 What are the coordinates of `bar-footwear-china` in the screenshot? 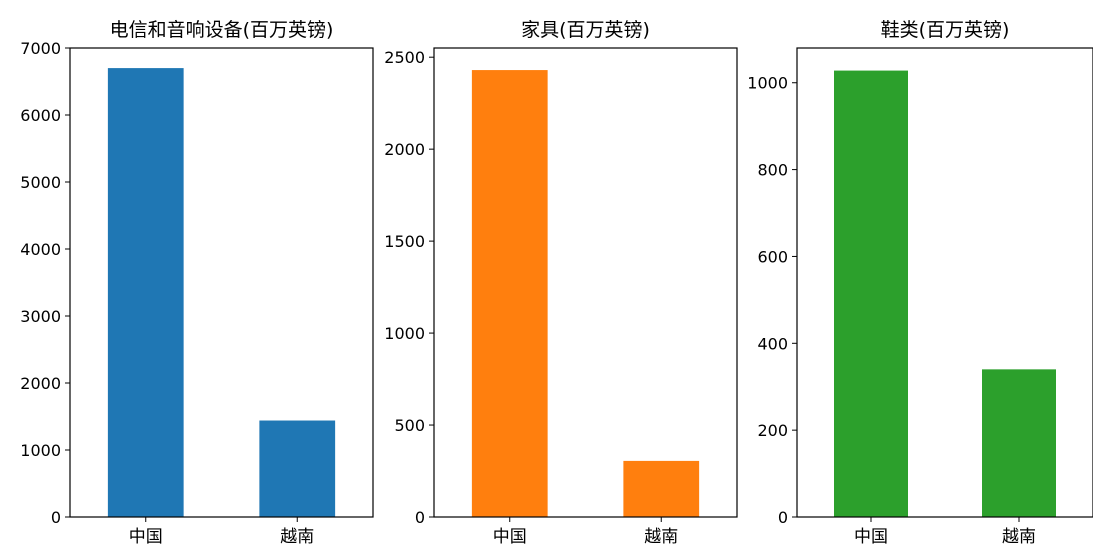 It's located at (871, 293).